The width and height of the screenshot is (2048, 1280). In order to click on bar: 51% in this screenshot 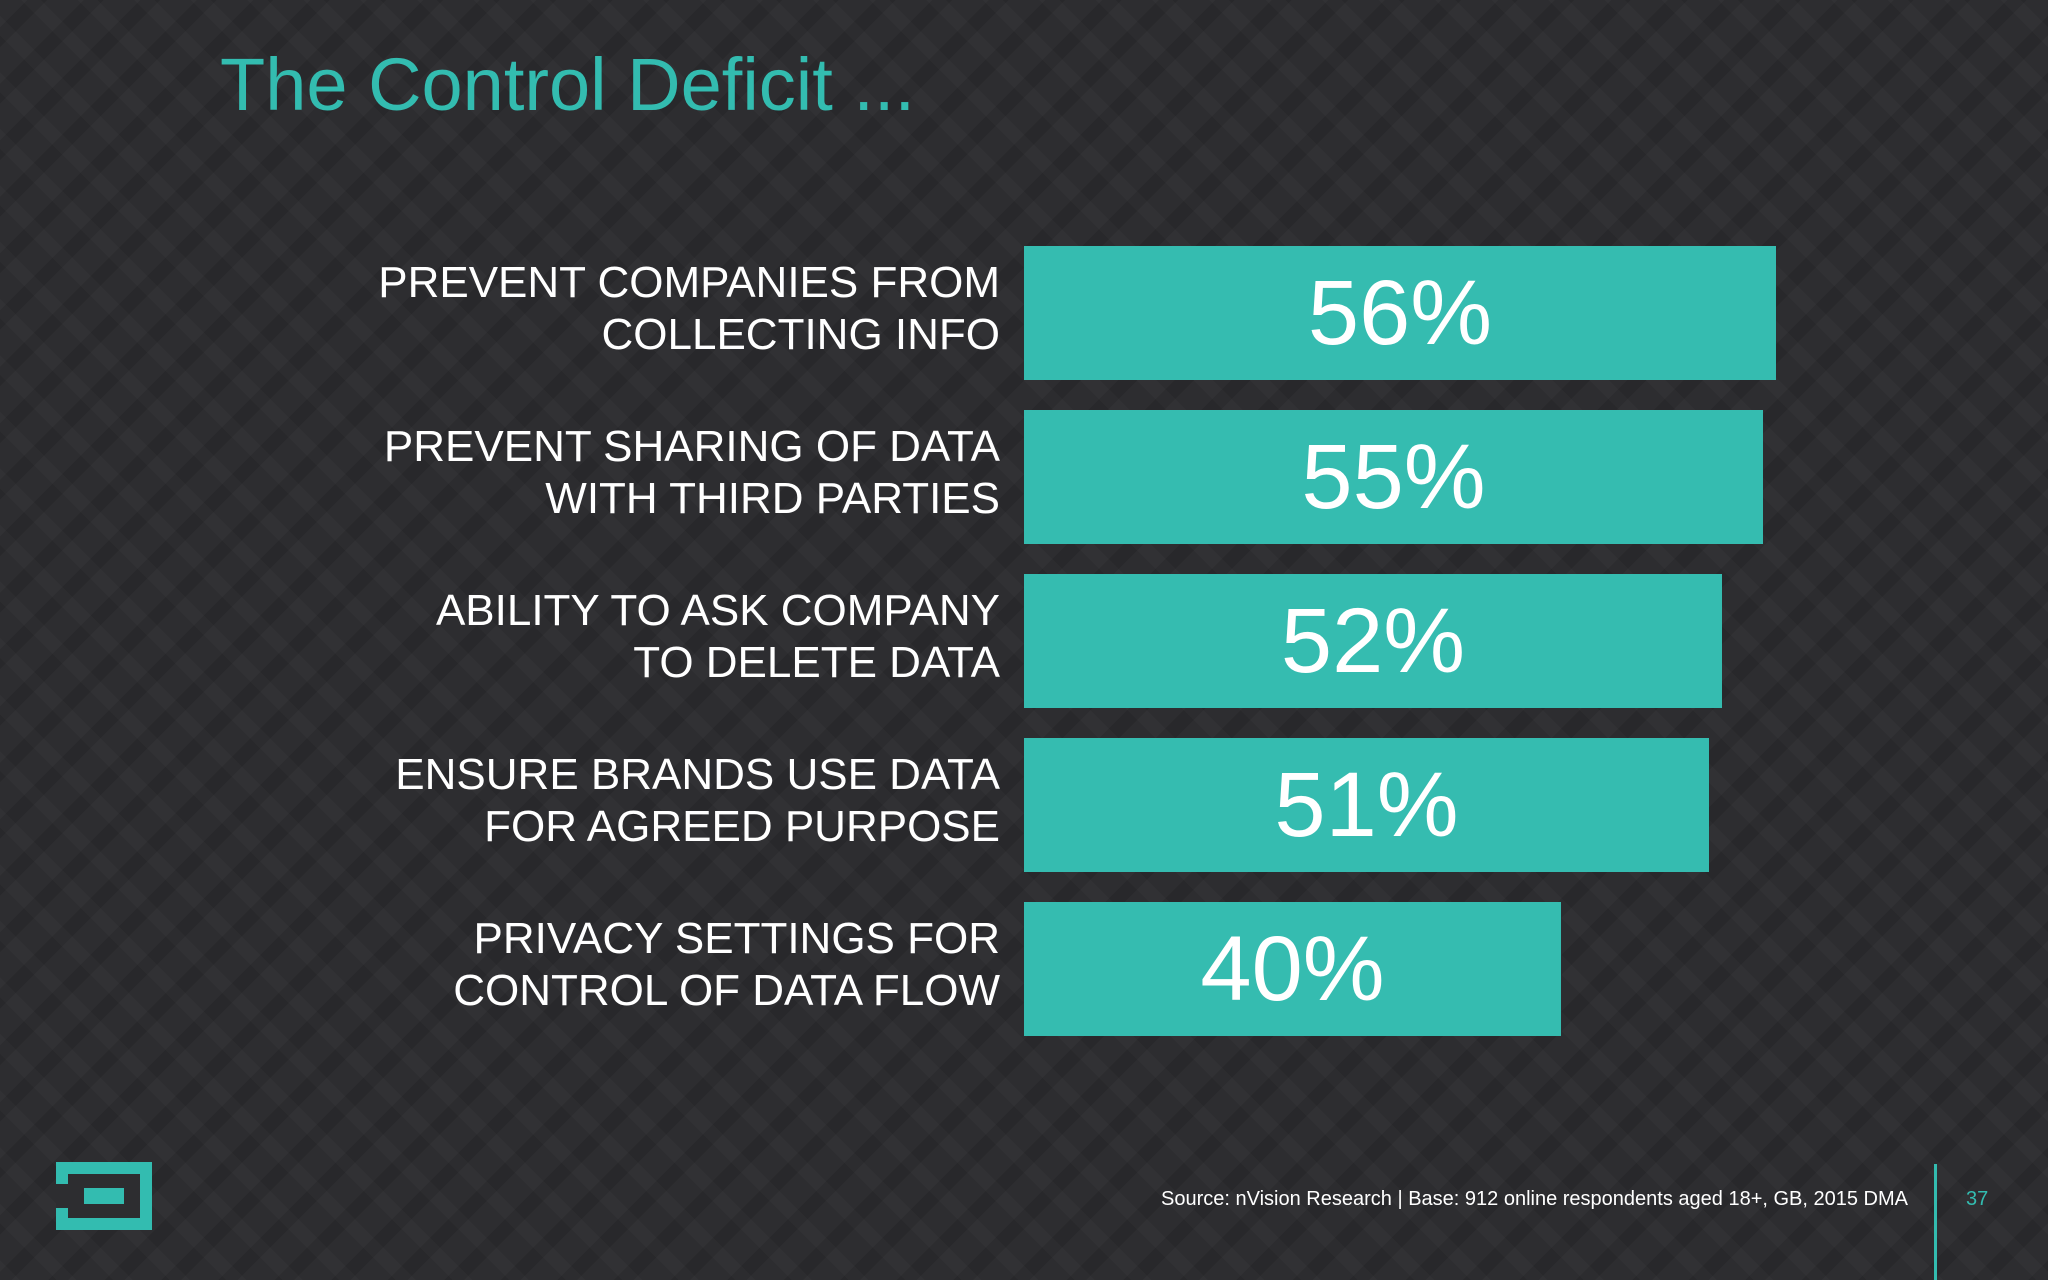, I will do `click(1366, 805)`.